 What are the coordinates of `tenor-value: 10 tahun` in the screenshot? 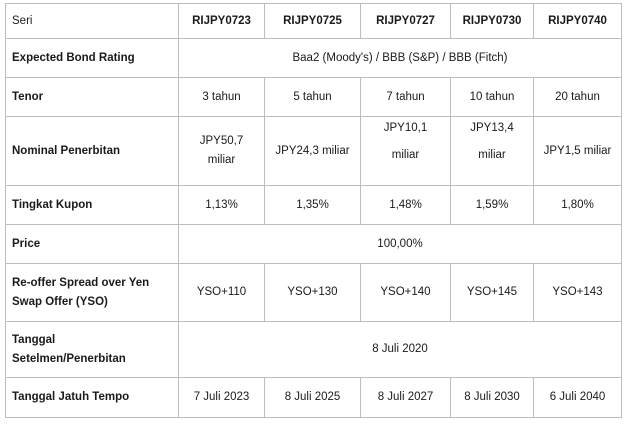 It's located at (492, 97).